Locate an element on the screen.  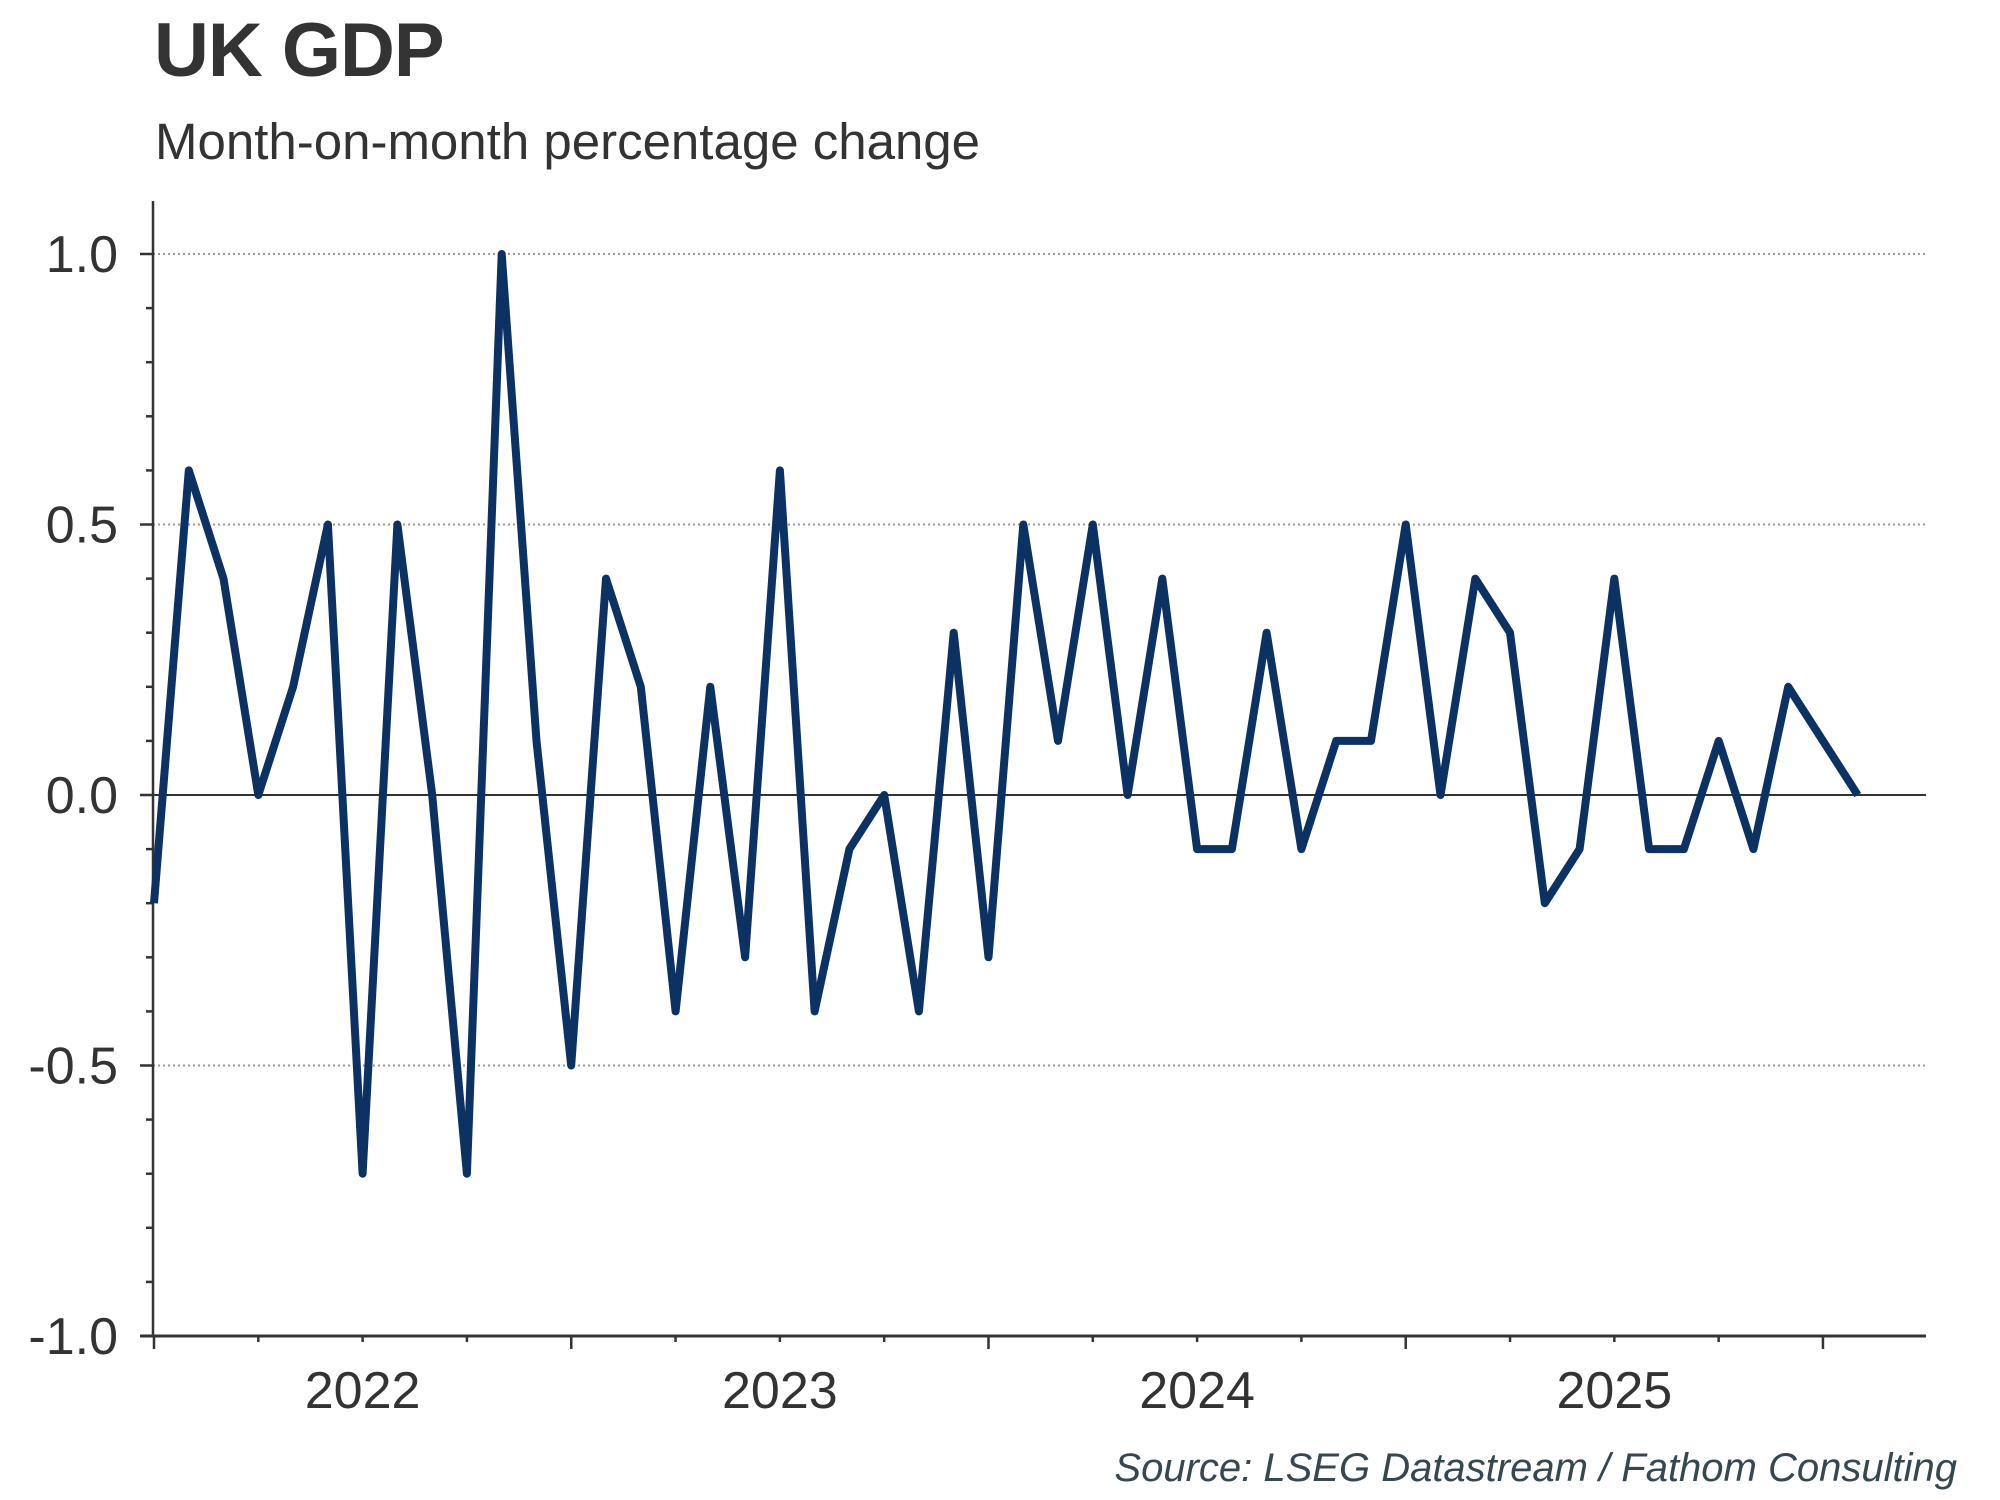
y-tick-label: -1.0 is located at coordinates (73, 1337).